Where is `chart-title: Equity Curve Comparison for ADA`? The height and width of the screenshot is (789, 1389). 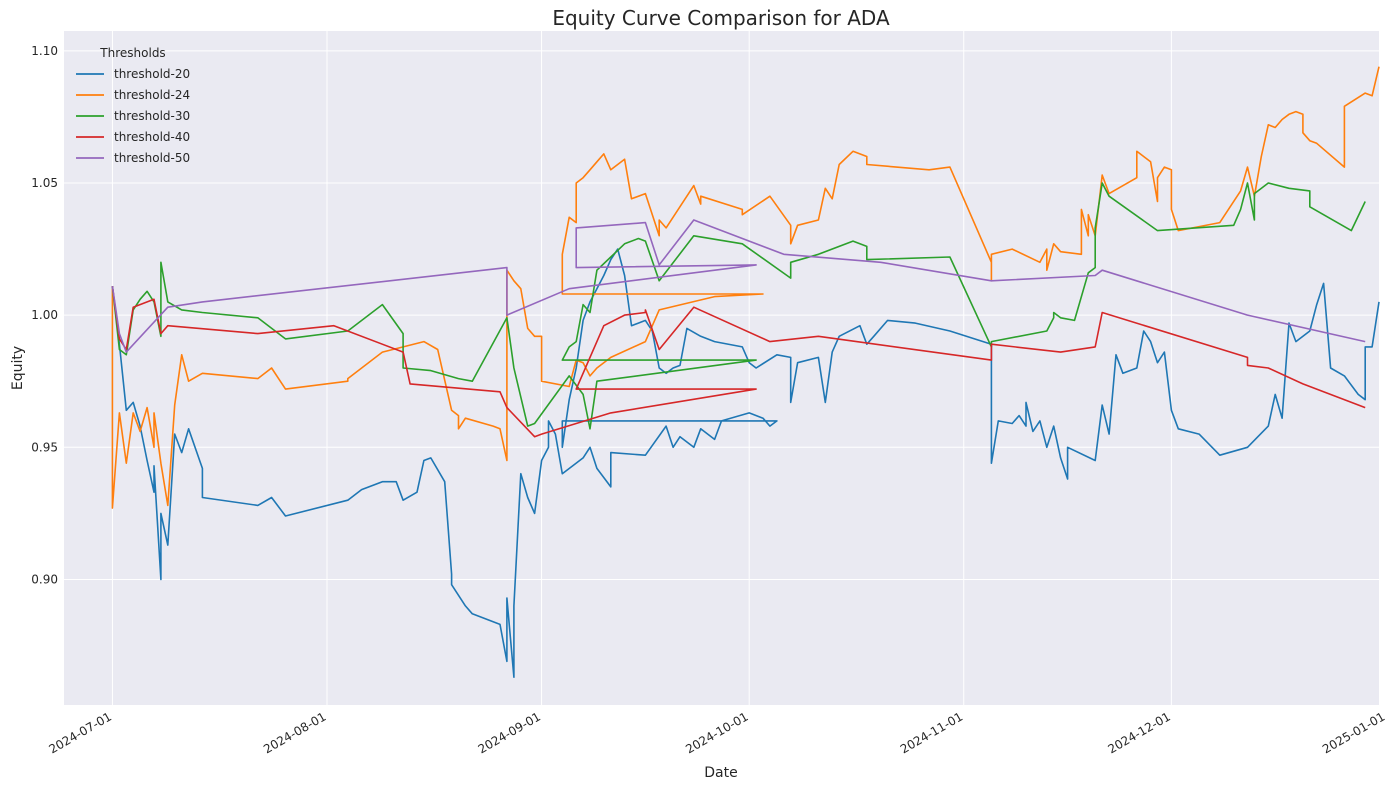 chart-title: Equity Curve Comparison for ADA is located at coordinates (721, 18).